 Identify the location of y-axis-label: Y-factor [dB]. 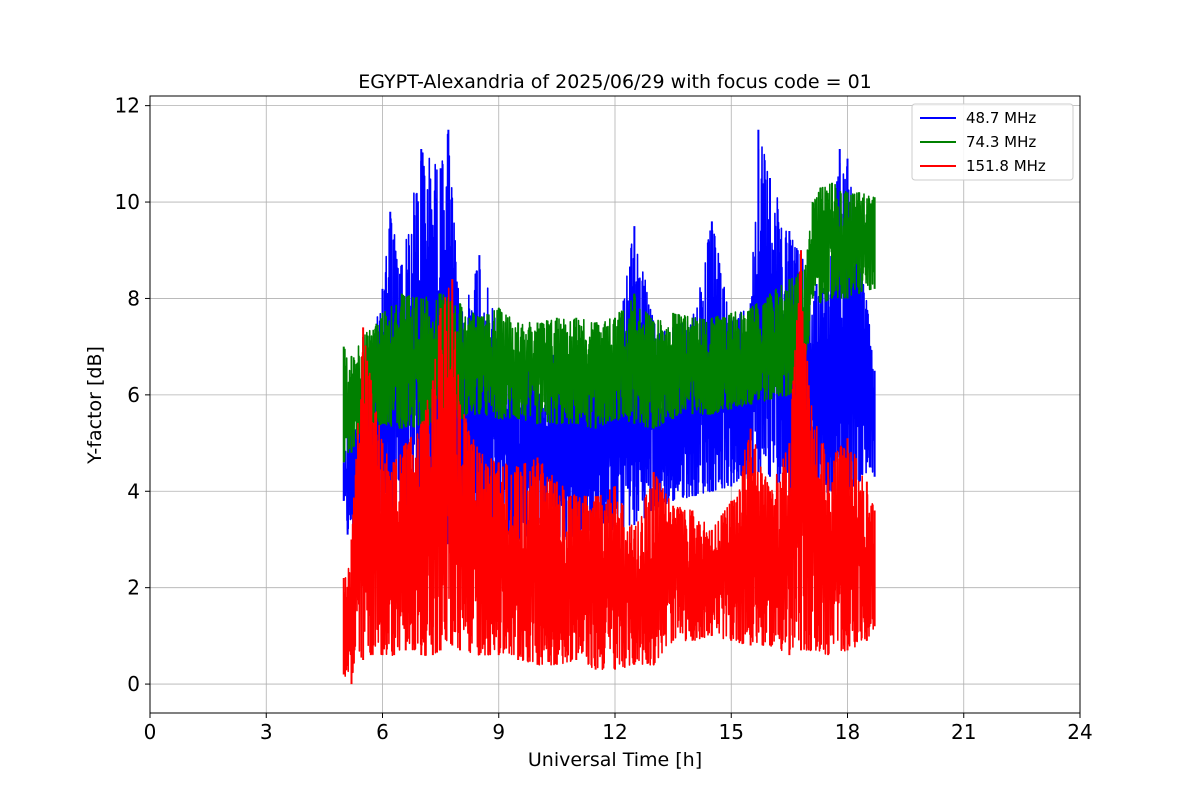
(95, 405).